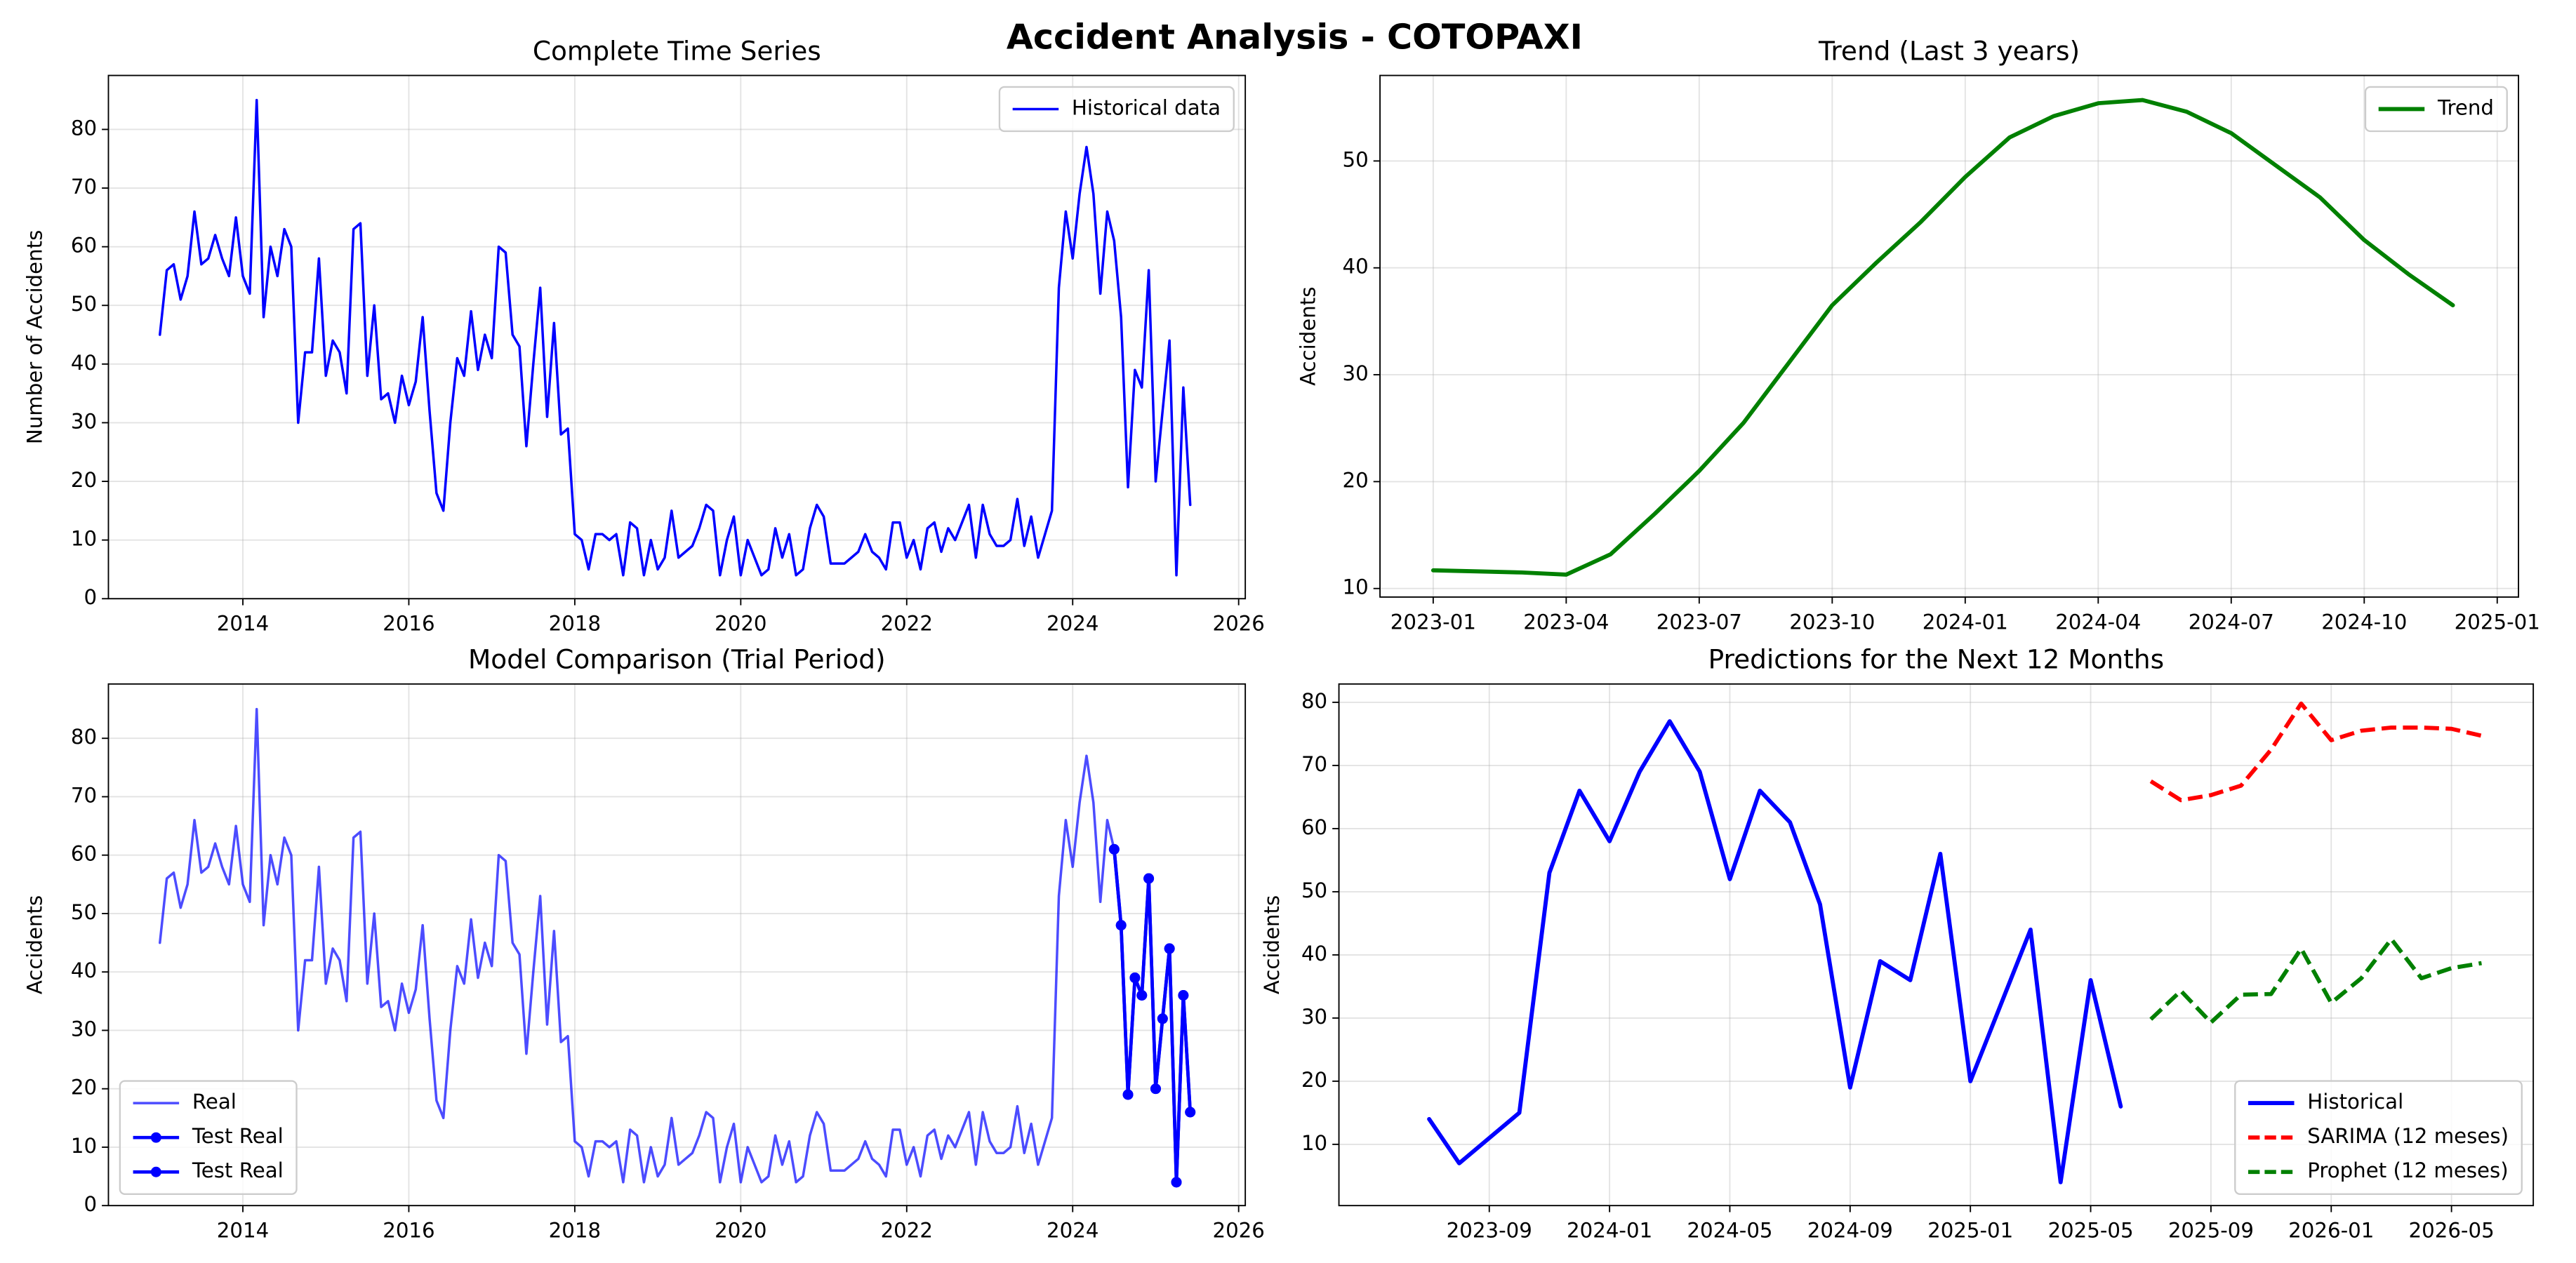  What do you see at coordinates (1700, 622) in the screenshot?
I see `x-tick-label: 2023-07` at bounding box center [1700, 622].